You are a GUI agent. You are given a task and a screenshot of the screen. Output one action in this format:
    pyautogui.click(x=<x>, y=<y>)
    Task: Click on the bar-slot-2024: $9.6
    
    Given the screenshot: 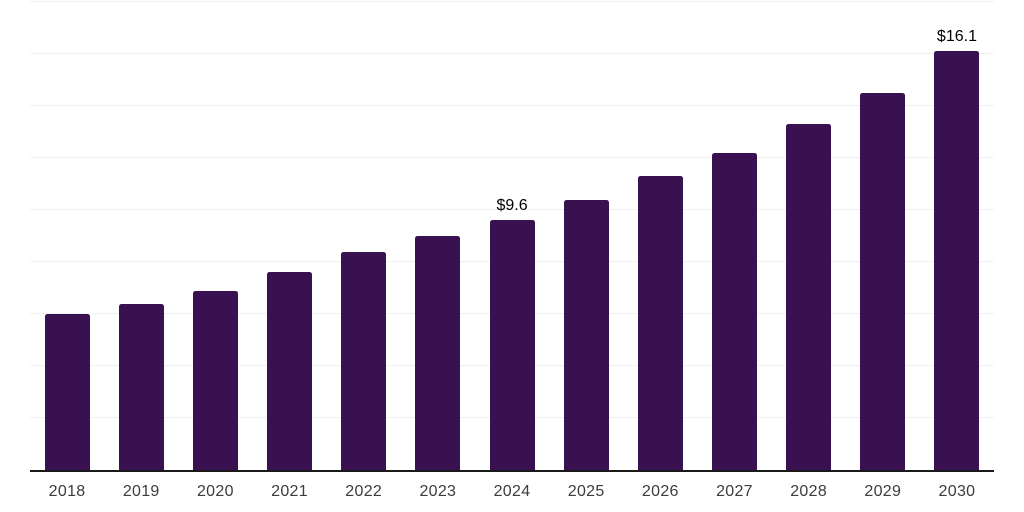 What is the action you would take?
    pyautogui.click(x=512, y=236)
    